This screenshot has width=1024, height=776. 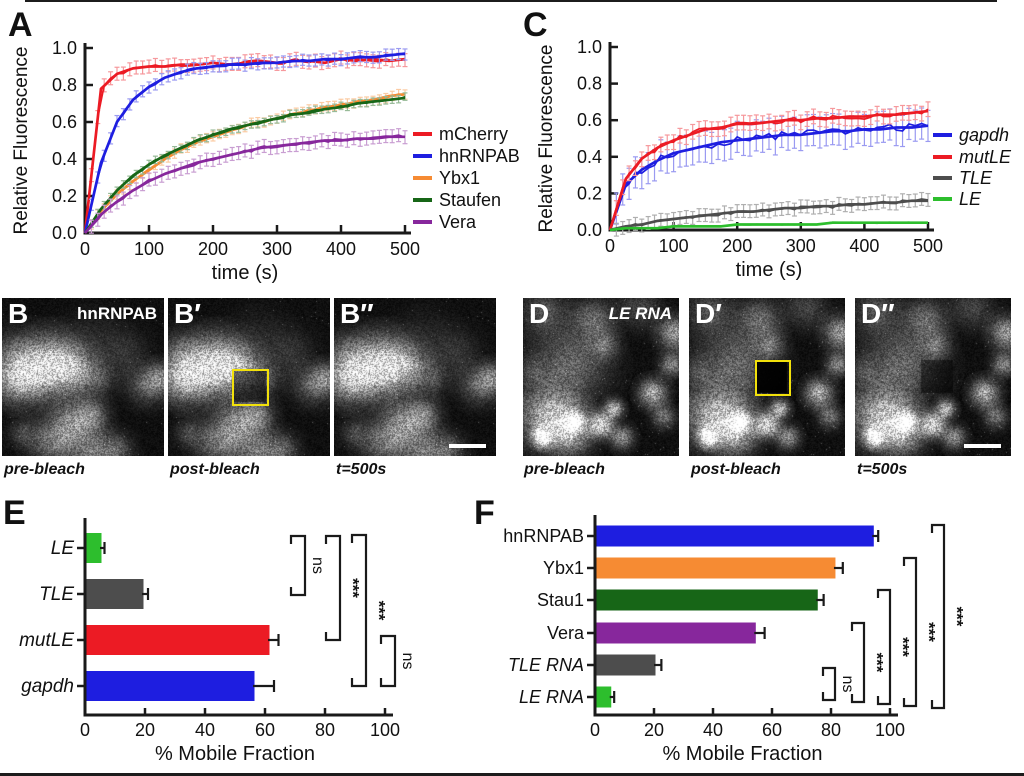 I want to click on scale-bar, so click(x=982, y=446).